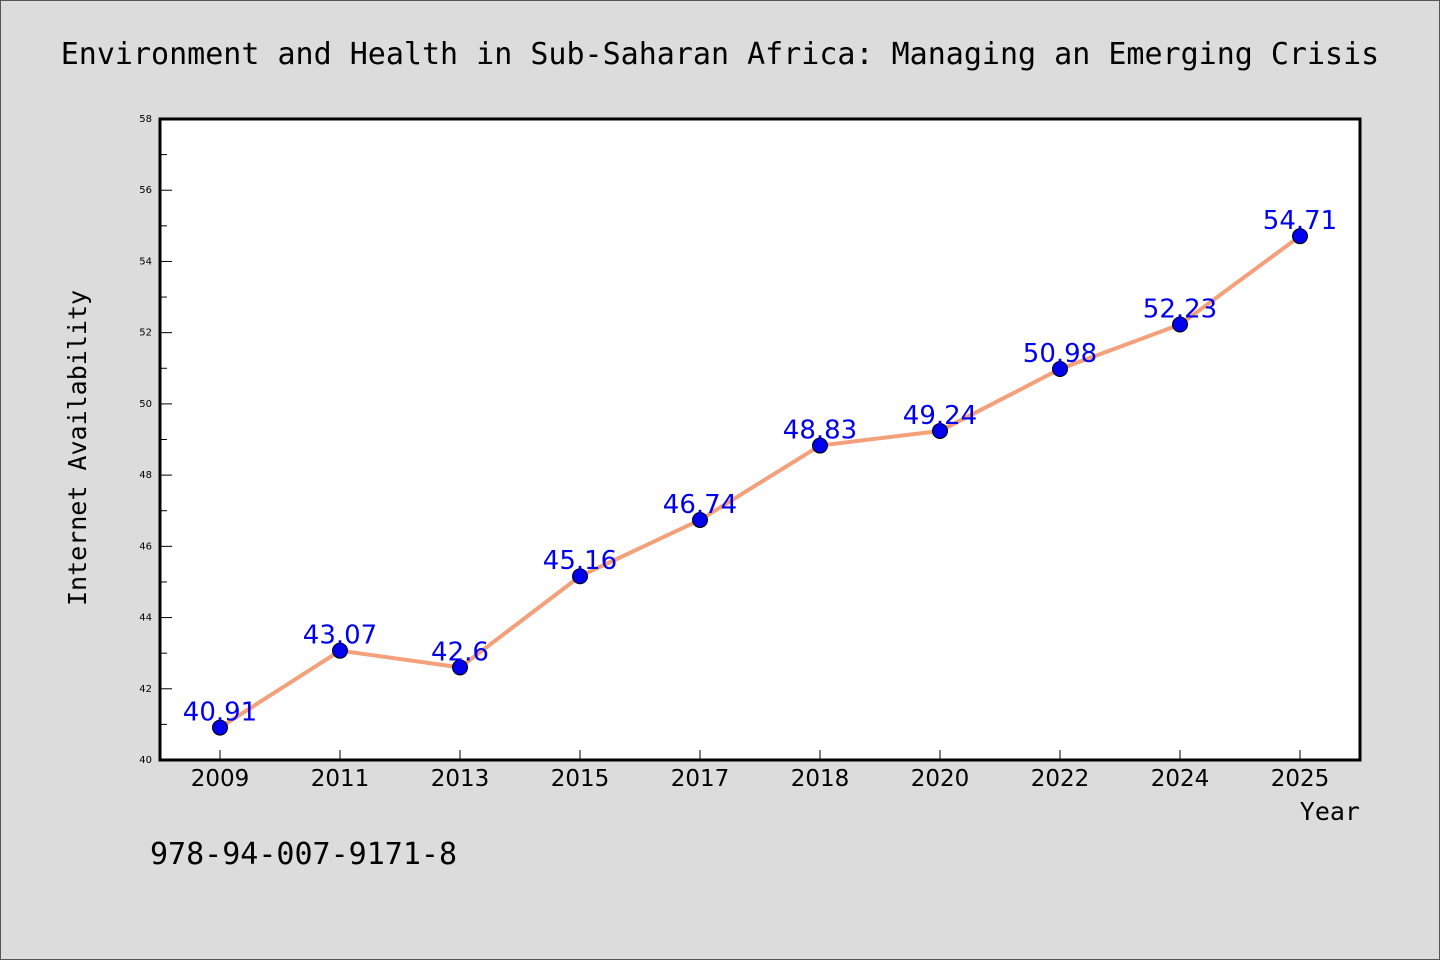  I want to click on data-label: 45.16, so click(580, 561).